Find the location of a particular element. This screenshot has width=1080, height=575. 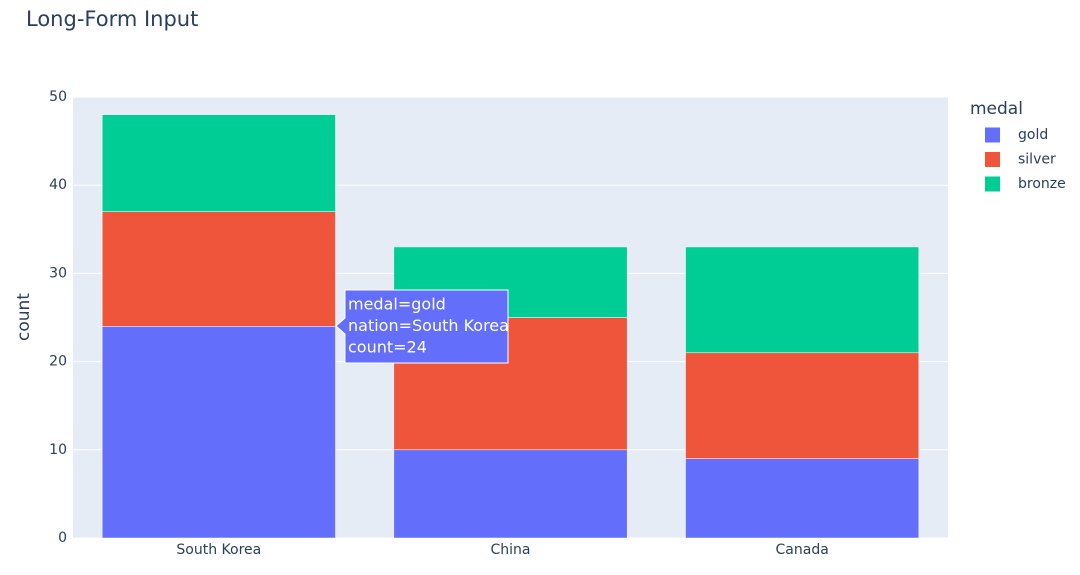

x-tick-label: South Korea is located at coordinates (218, 550).